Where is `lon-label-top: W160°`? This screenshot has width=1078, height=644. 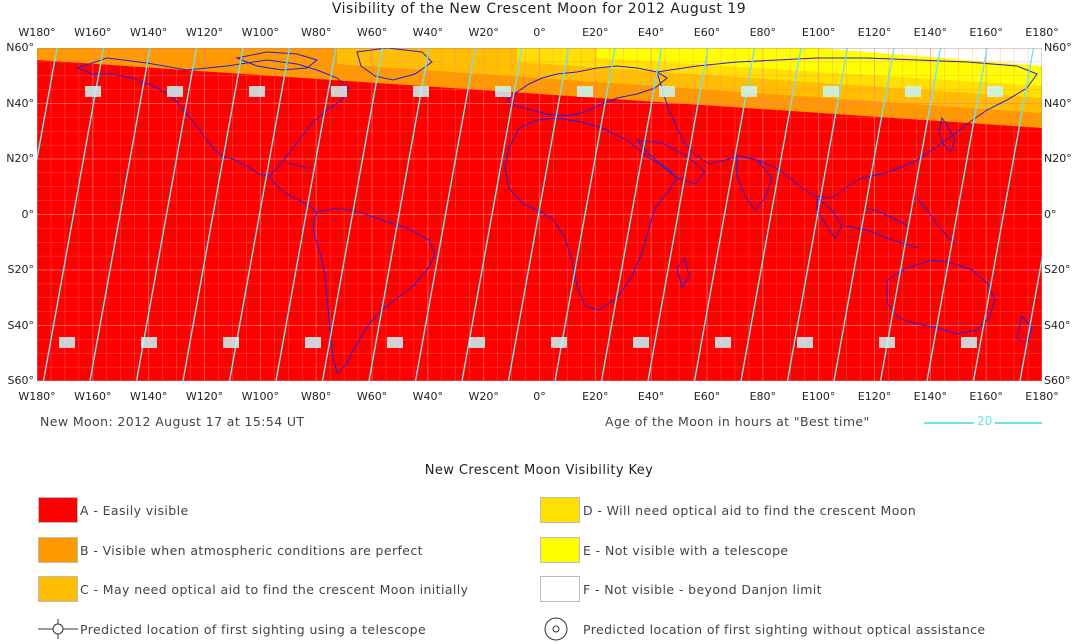 lon-label-top: W160° is located at coordinates (93, 32).